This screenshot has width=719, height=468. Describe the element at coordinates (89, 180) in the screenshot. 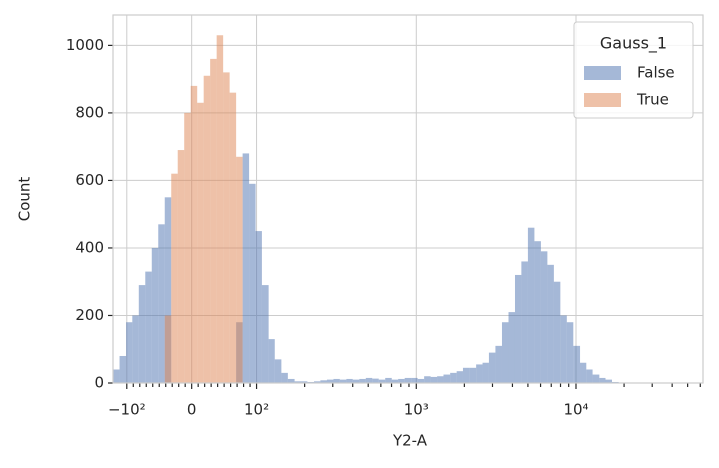

I see `y-tick-label: 600` at that location.